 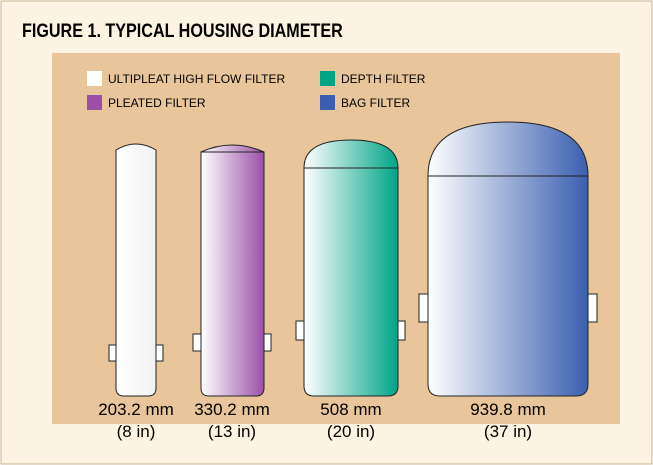 What do you see at coordinates (196, 79) in the screenshot?
I see `legend-label: ULTIPLEAT HIGH FLOW FILTER` at bounding box center [196, 79].